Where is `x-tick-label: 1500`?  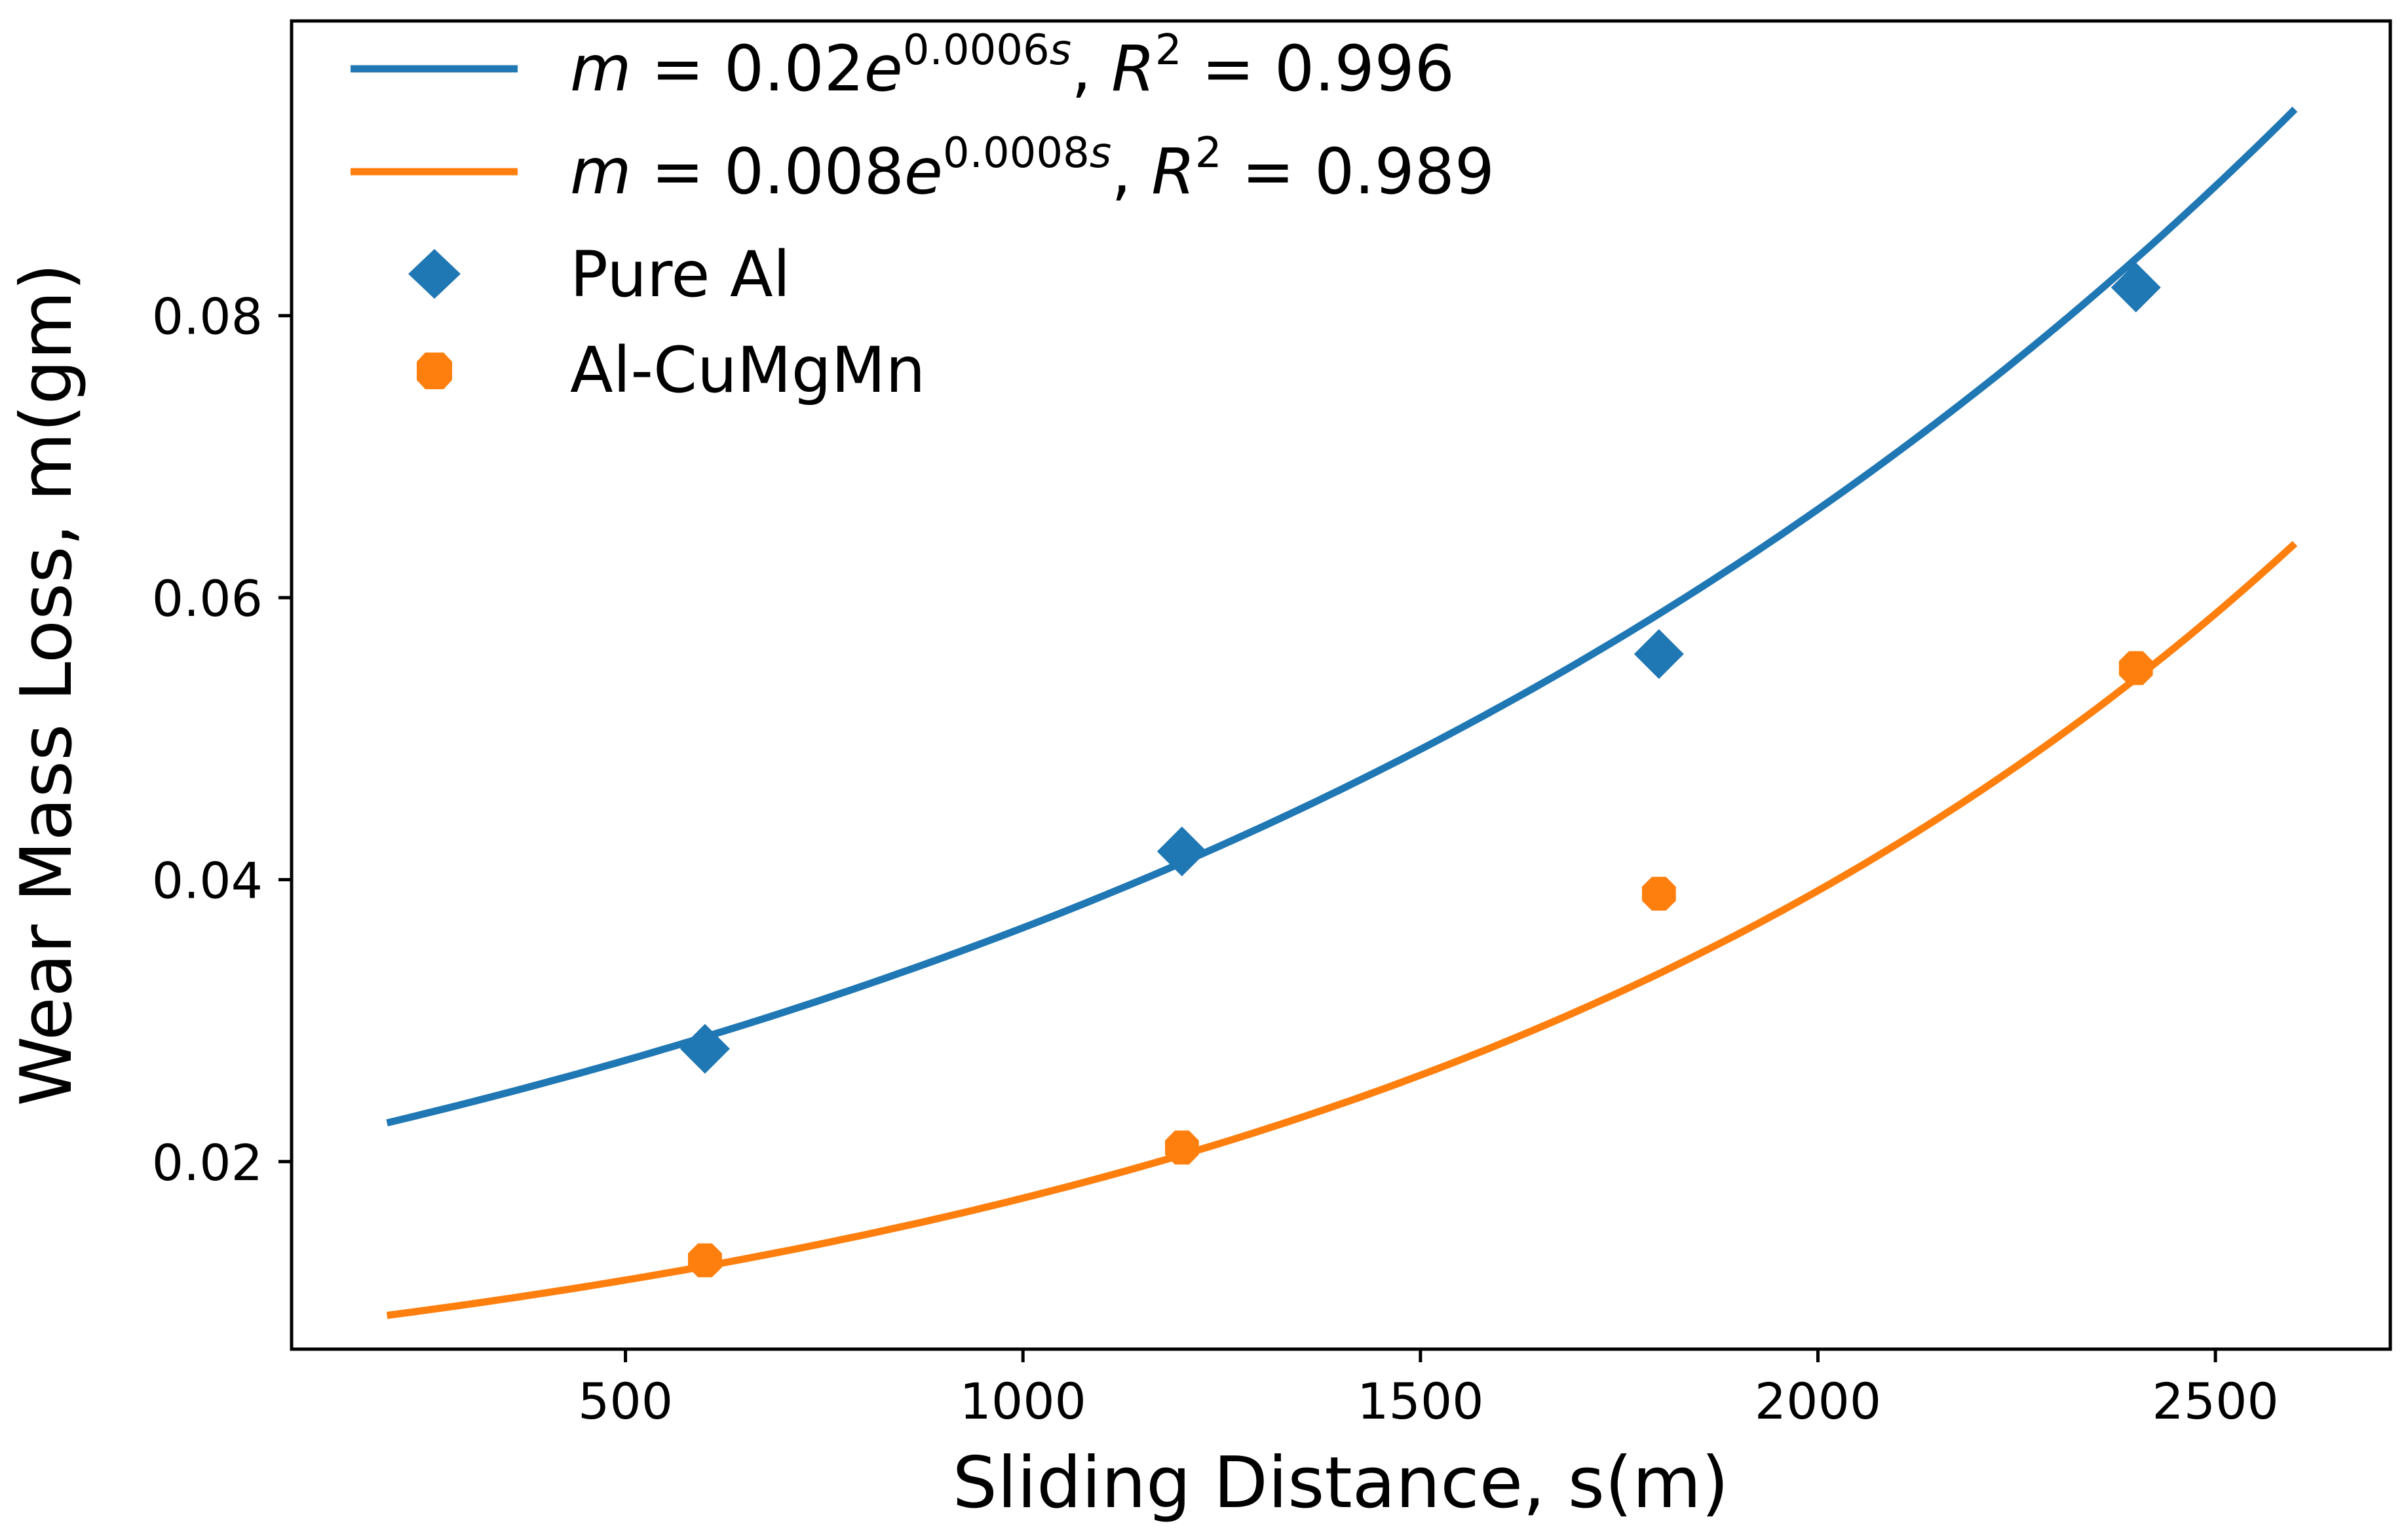
x-tick-label: 1500 is located at coordinates (1420, 1401).